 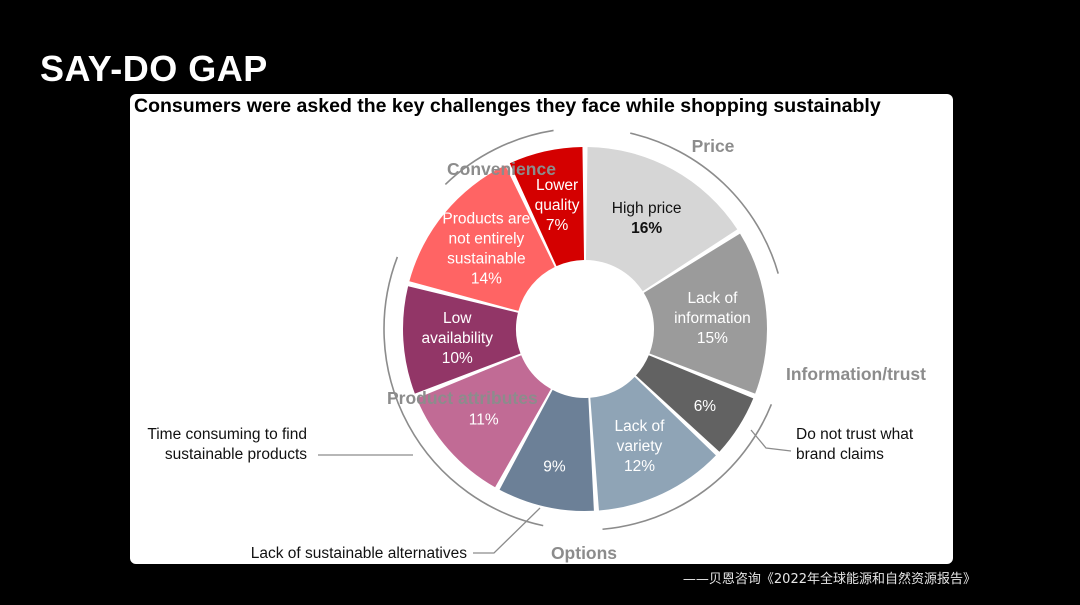 What do you see at coordinates (646, 228) in the screenshot?
I see `slice-value-high-price: 16%` at bounding box center [646, 228].